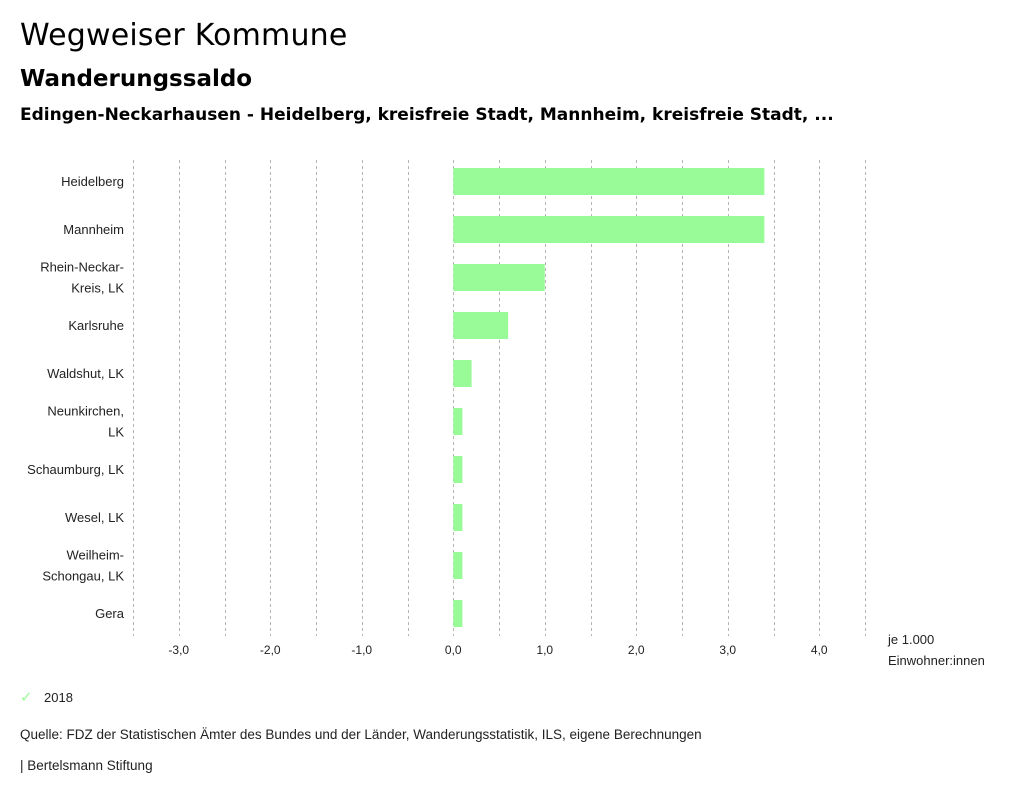 The height and width of the screenshot is (799, 1024). What do you see at coordinates (58, 697) in the screenshot?
I see `legend-label: 2018` at bounding box center [58, 697].